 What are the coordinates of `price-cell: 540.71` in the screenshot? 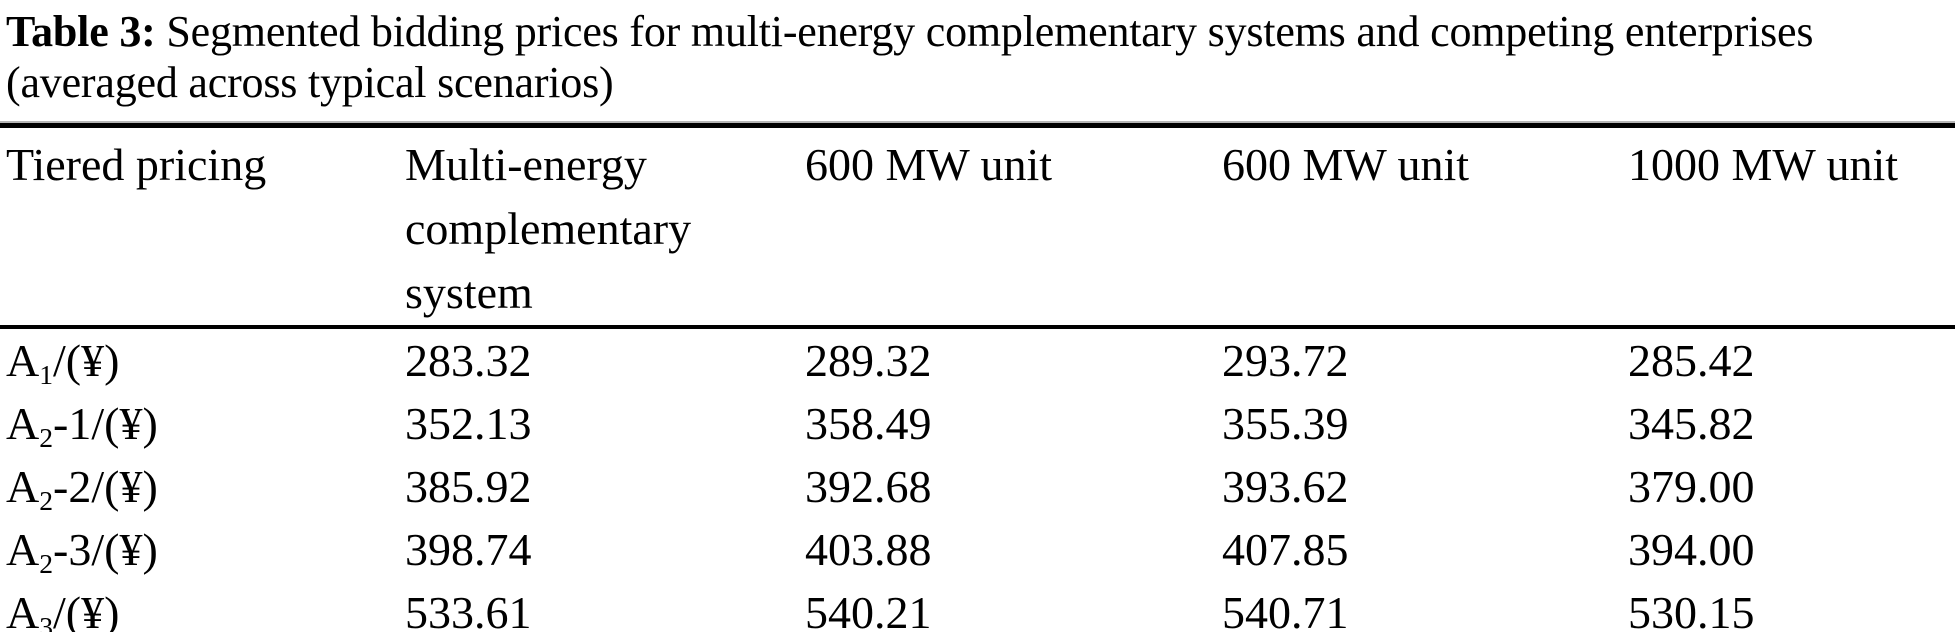 It's located at (1285, 609).